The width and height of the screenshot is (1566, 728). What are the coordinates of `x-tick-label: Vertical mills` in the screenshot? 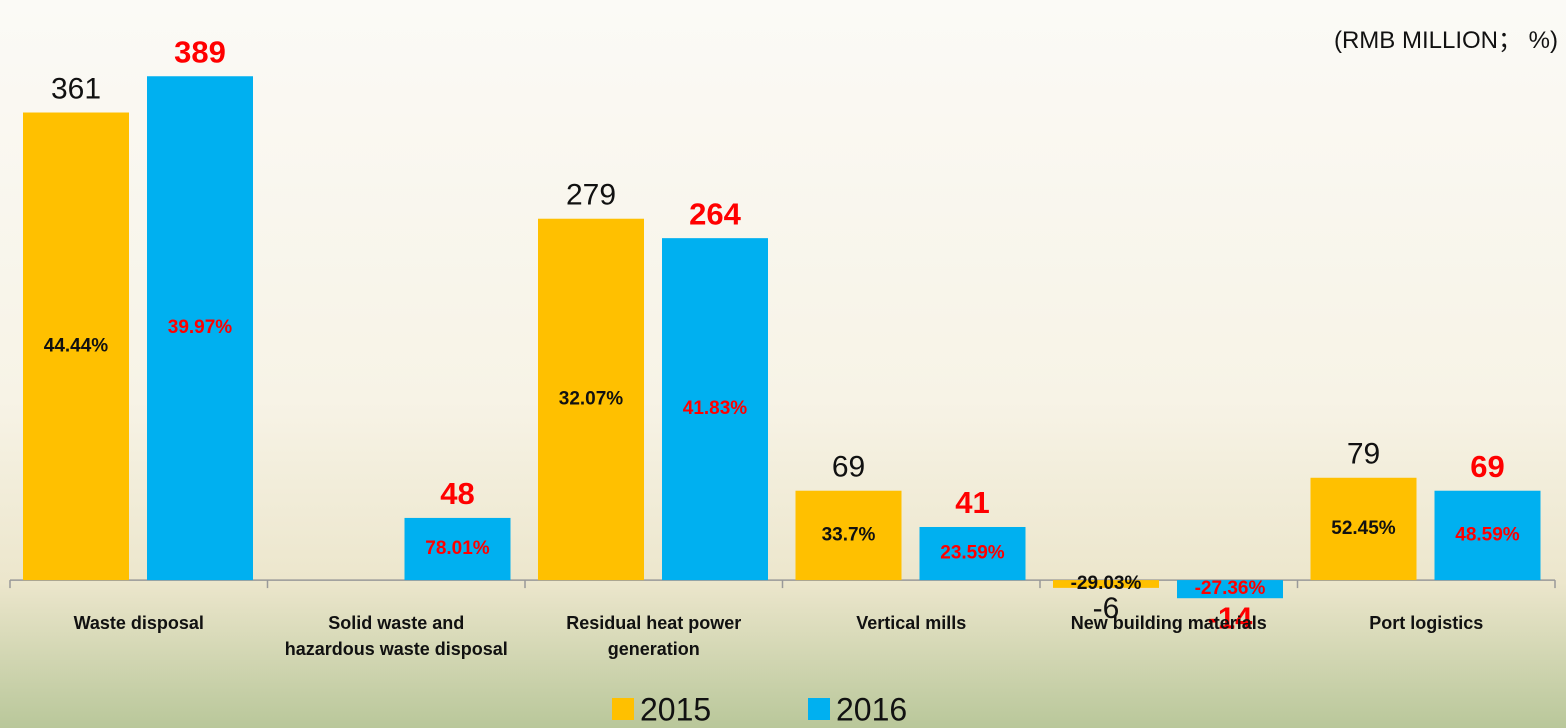 It's located at (911, 623).